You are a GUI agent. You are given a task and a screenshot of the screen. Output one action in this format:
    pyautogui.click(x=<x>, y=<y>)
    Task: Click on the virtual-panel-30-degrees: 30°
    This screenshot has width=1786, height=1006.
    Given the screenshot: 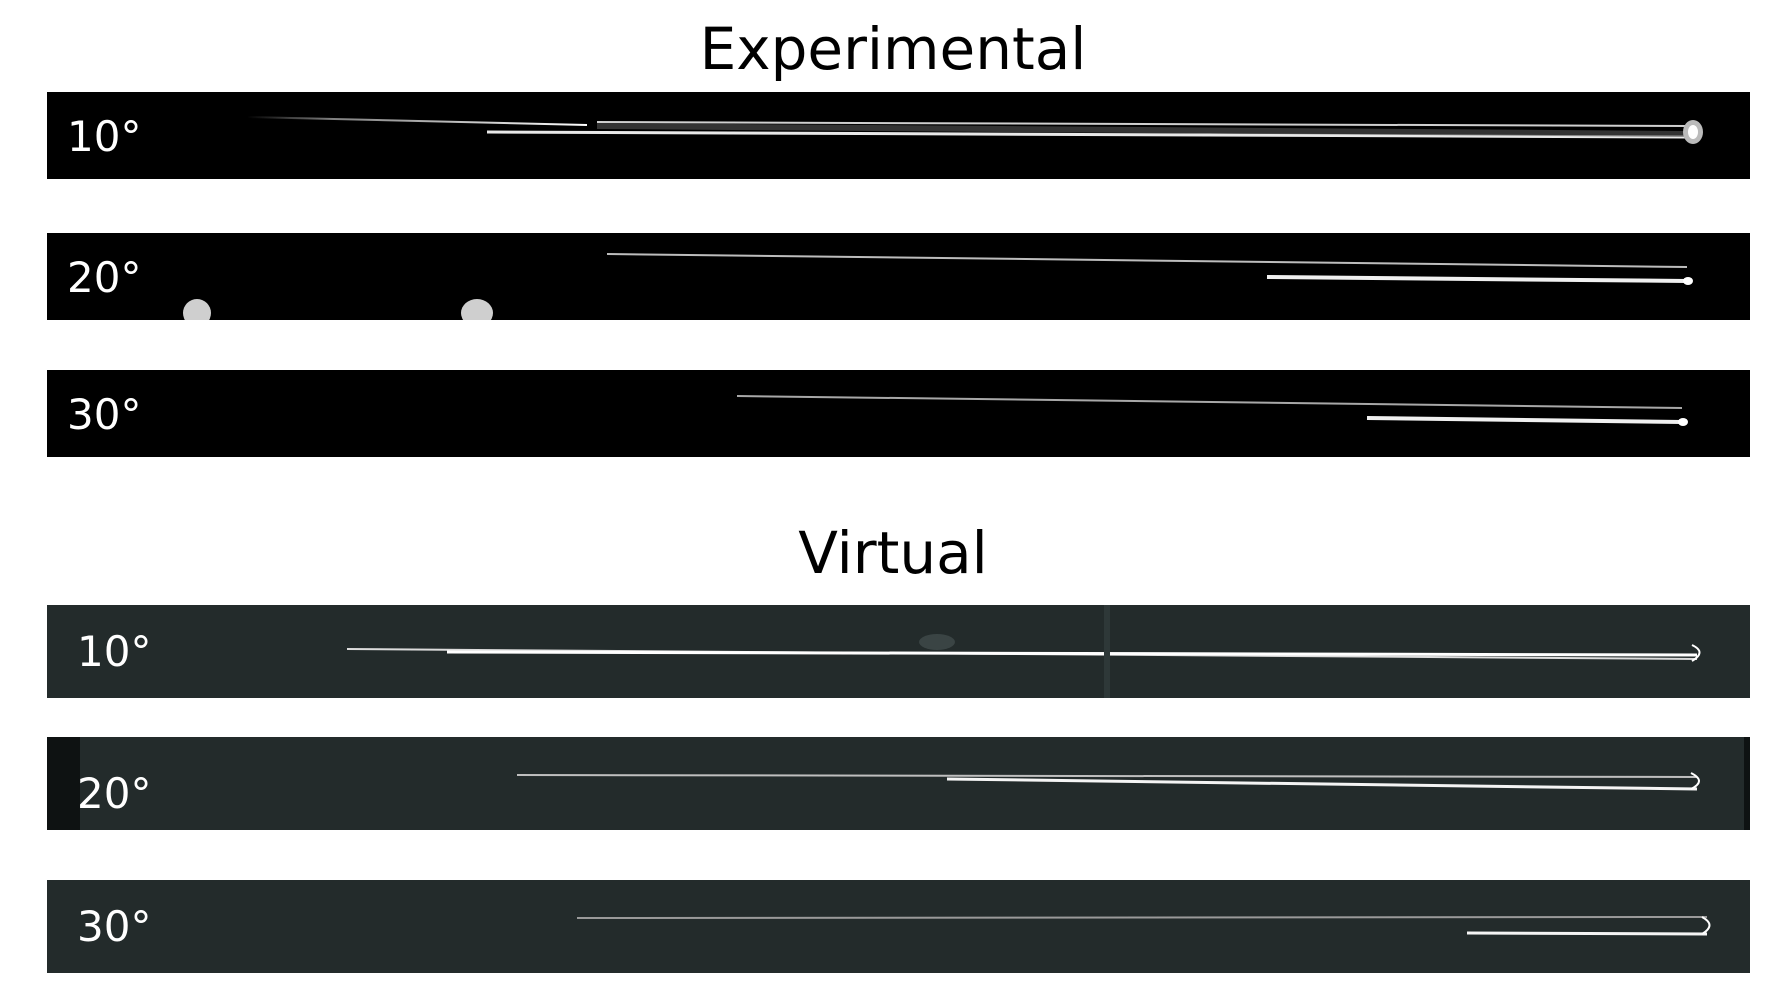 What is the action you would take?
    pyautogui.click(x=898, y=926)
    